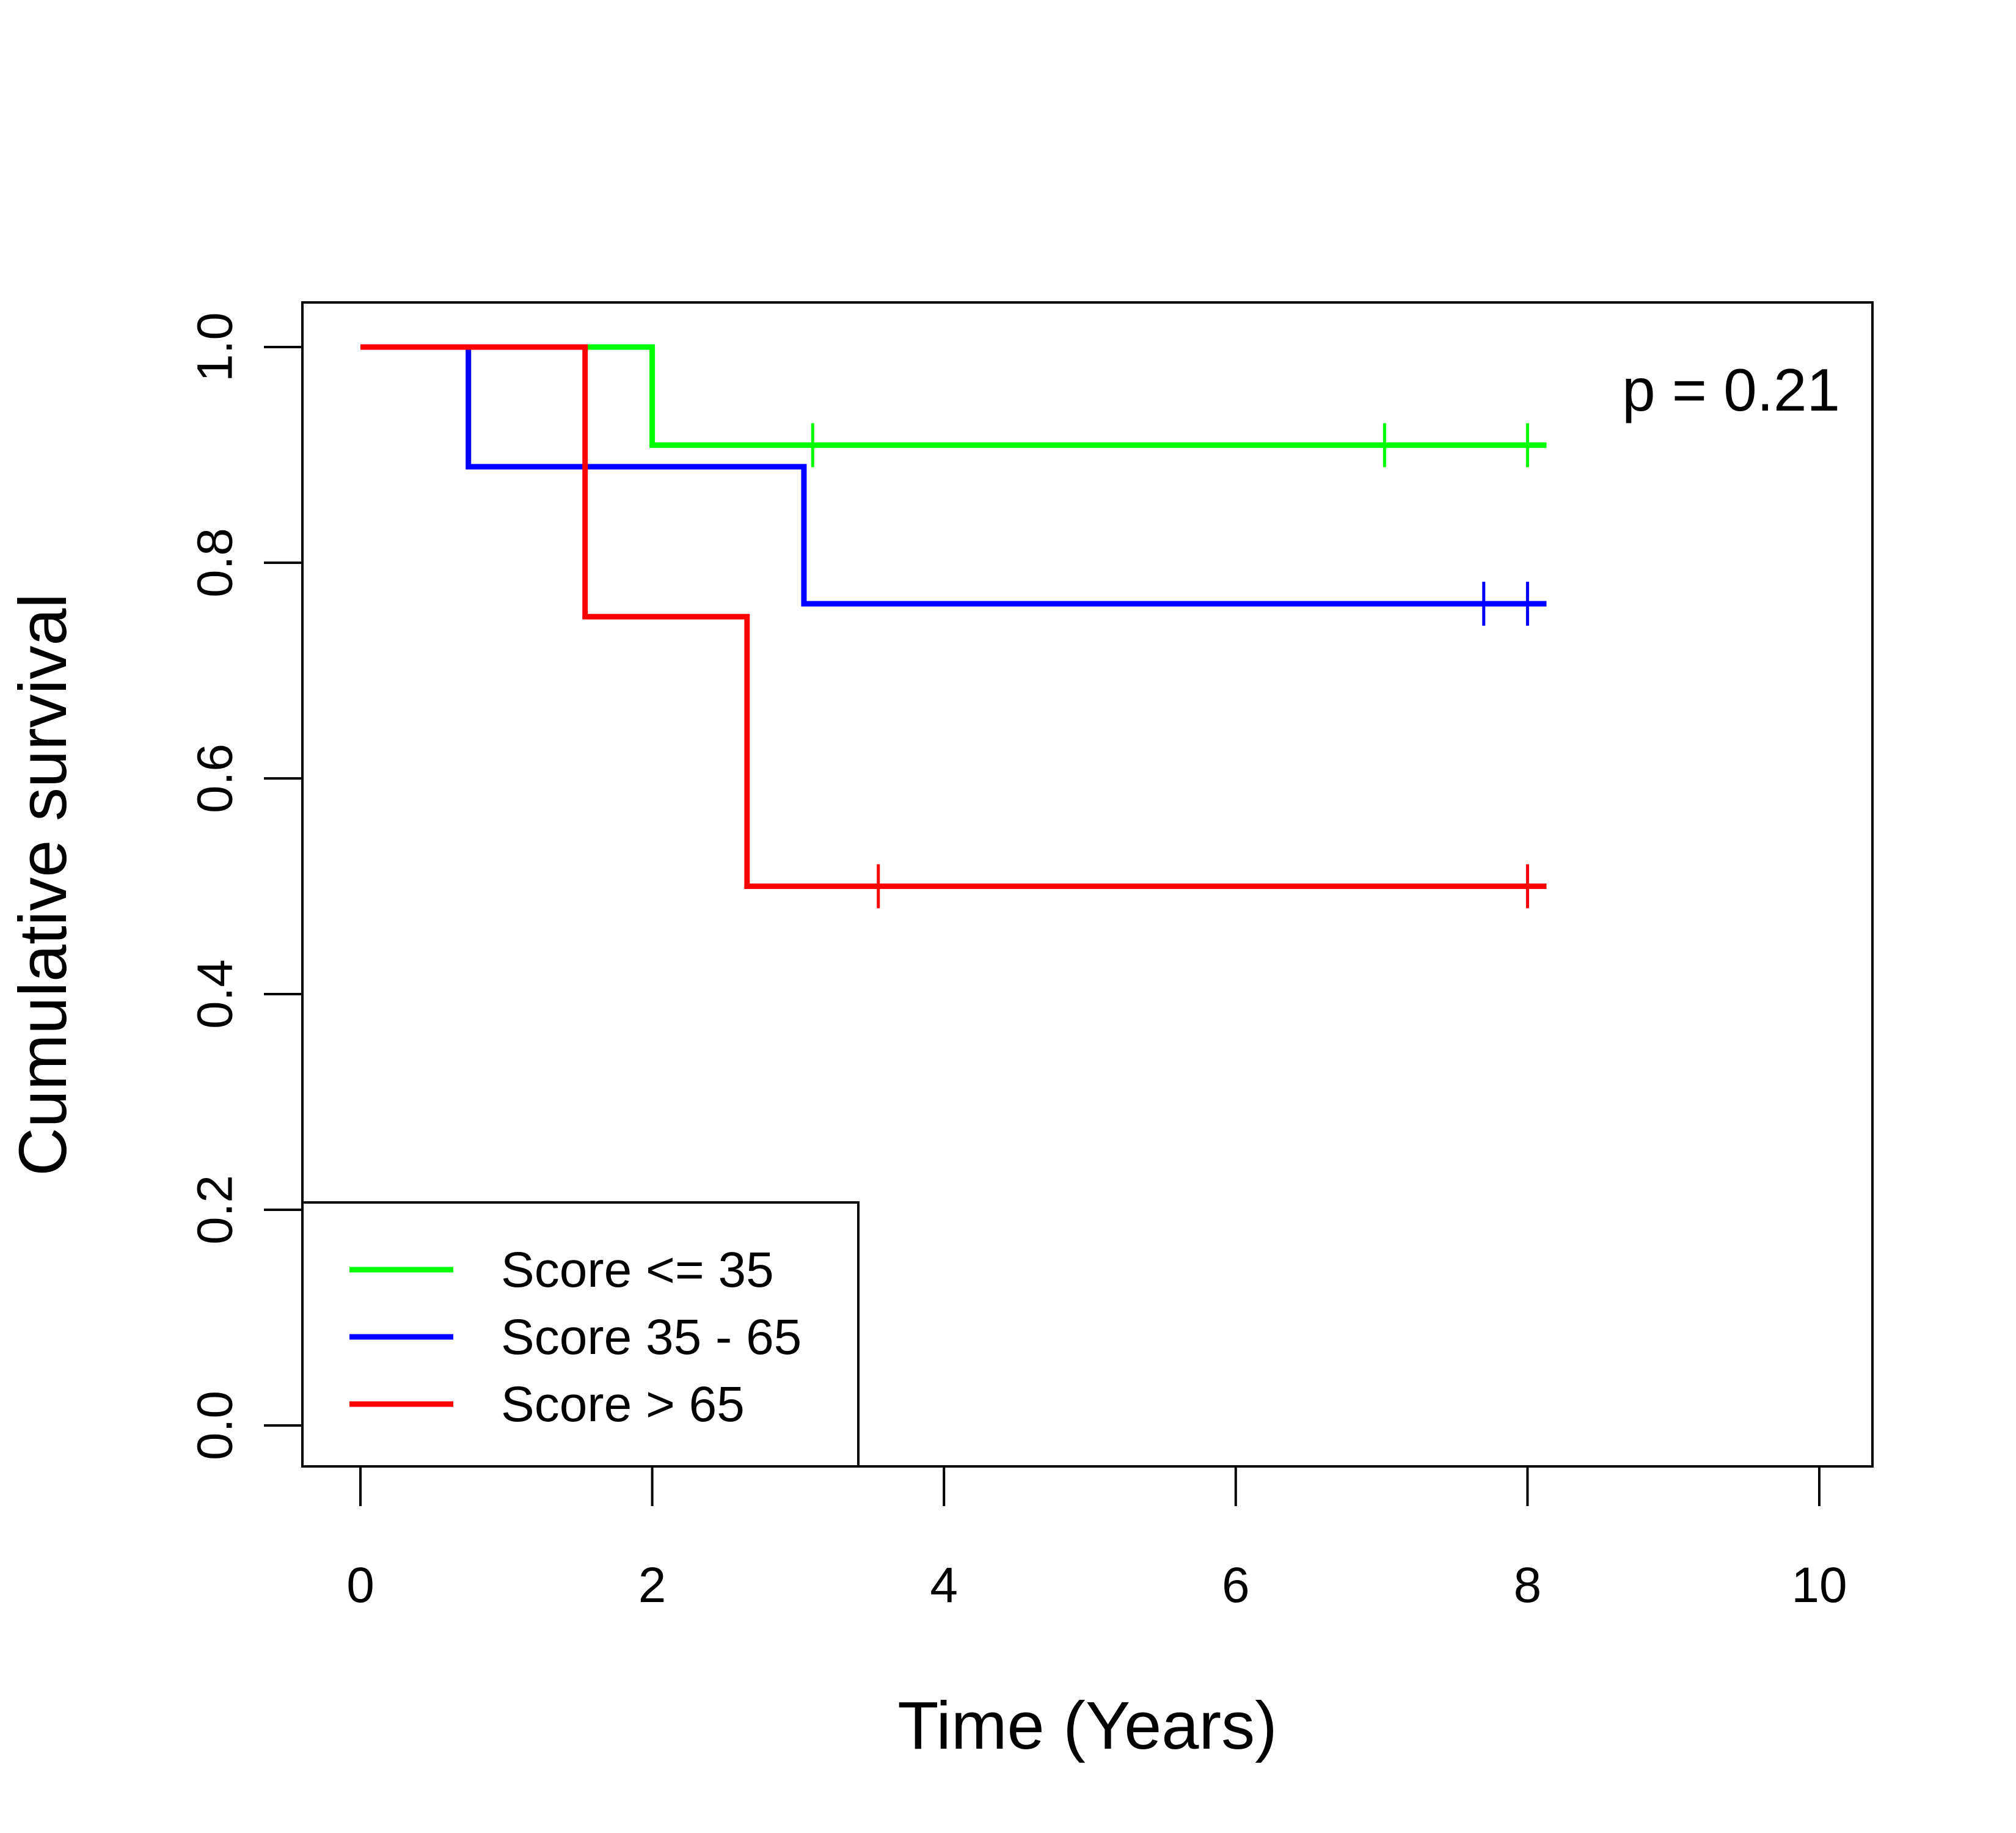 Image resolution: width=2016 pixels, height=1833 pixels. I want to click on y-axis: 0.0 0.2 0.4 0.6 0.8 1.0, so click(245, 886).